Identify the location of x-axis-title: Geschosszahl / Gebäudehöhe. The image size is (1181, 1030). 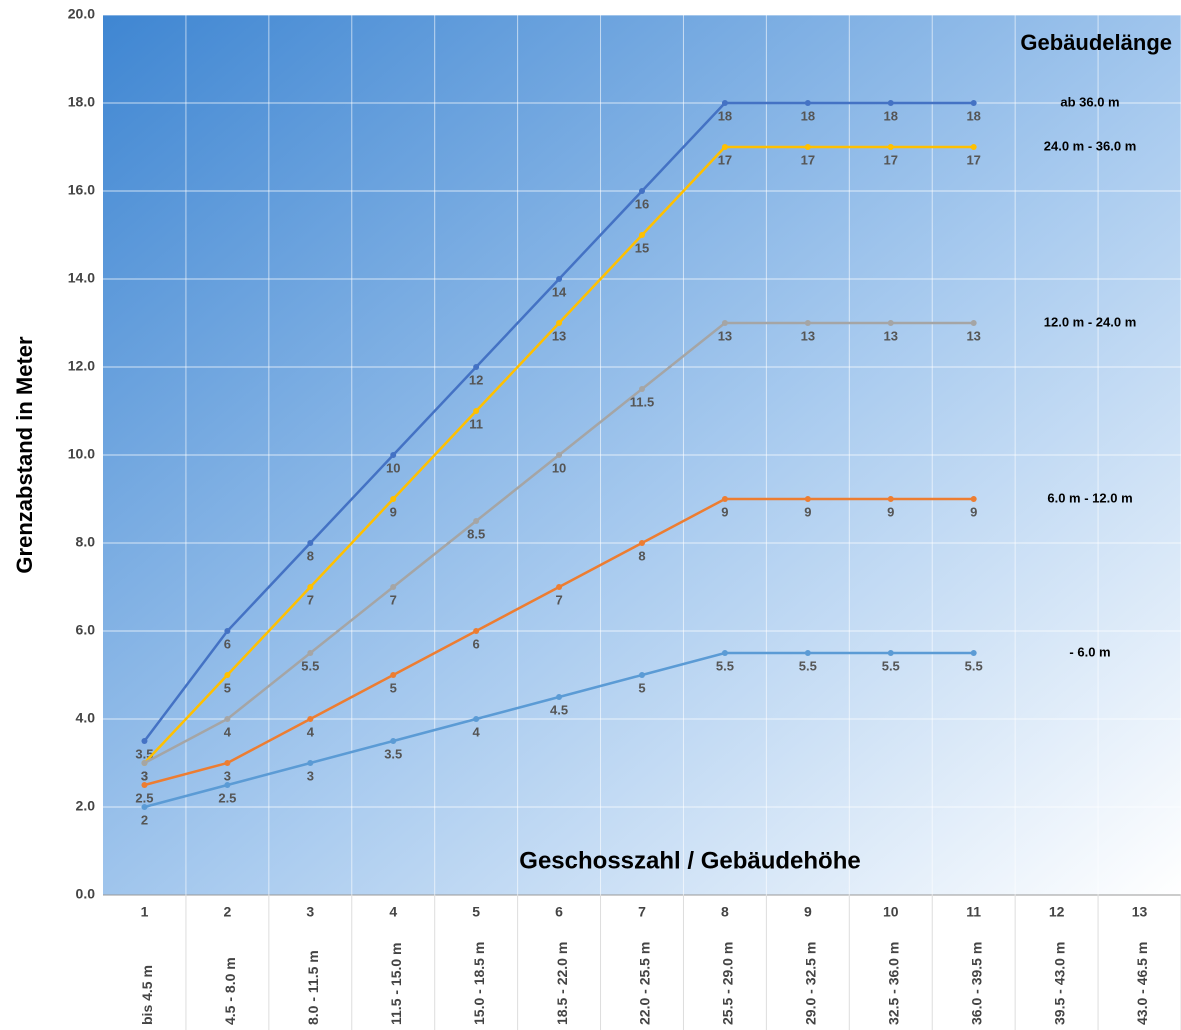
(689, 860).